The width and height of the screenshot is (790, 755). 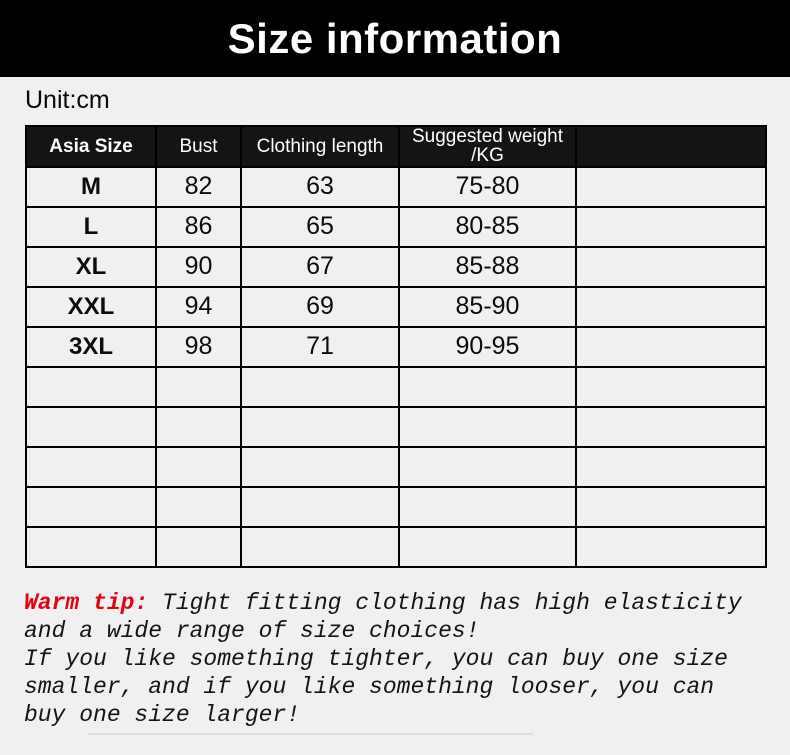 What do you see at coordinates (252, 631) in the screenshot?
I see `warm-tip-line-2: and a wide range of size choices!` at bounding box center [252, 631].